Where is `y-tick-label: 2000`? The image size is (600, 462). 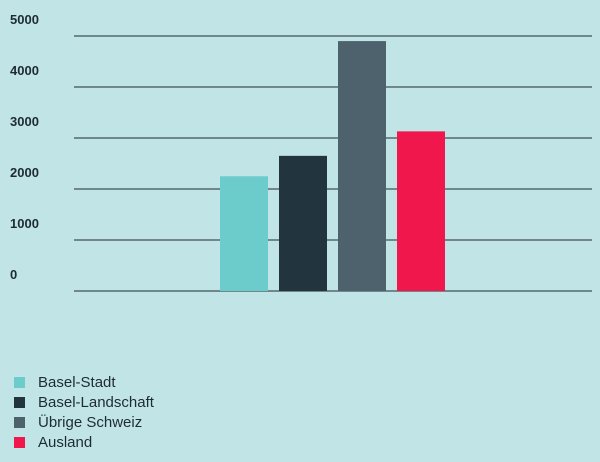
y-tick-label: 2000 is located at coordinates (24, 172).